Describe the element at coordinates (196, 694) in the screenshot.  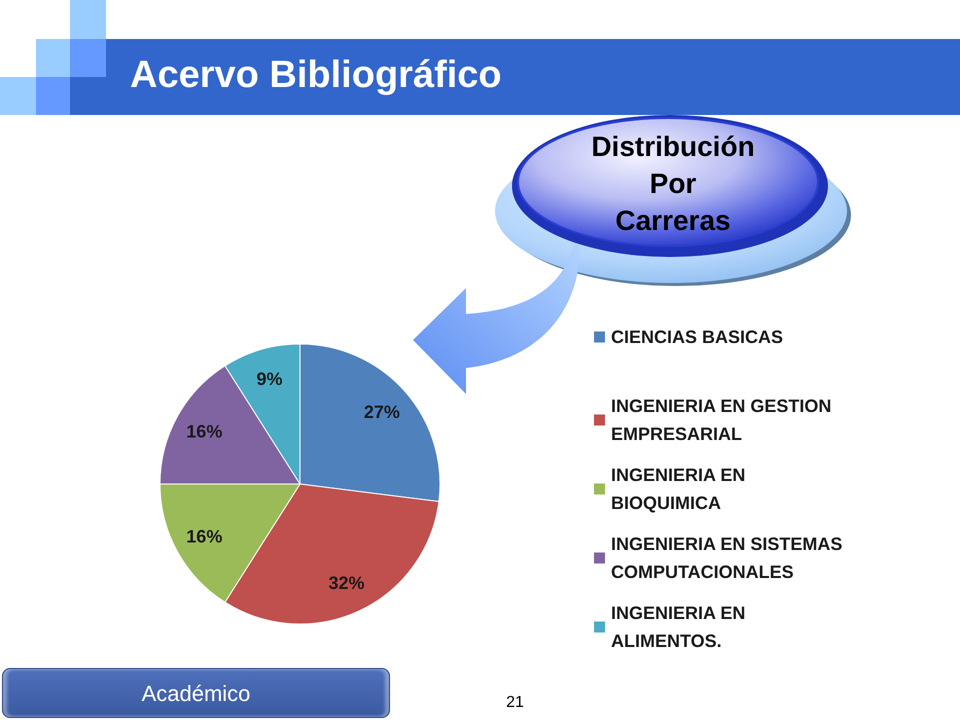
I see `text: Académico` at that location.